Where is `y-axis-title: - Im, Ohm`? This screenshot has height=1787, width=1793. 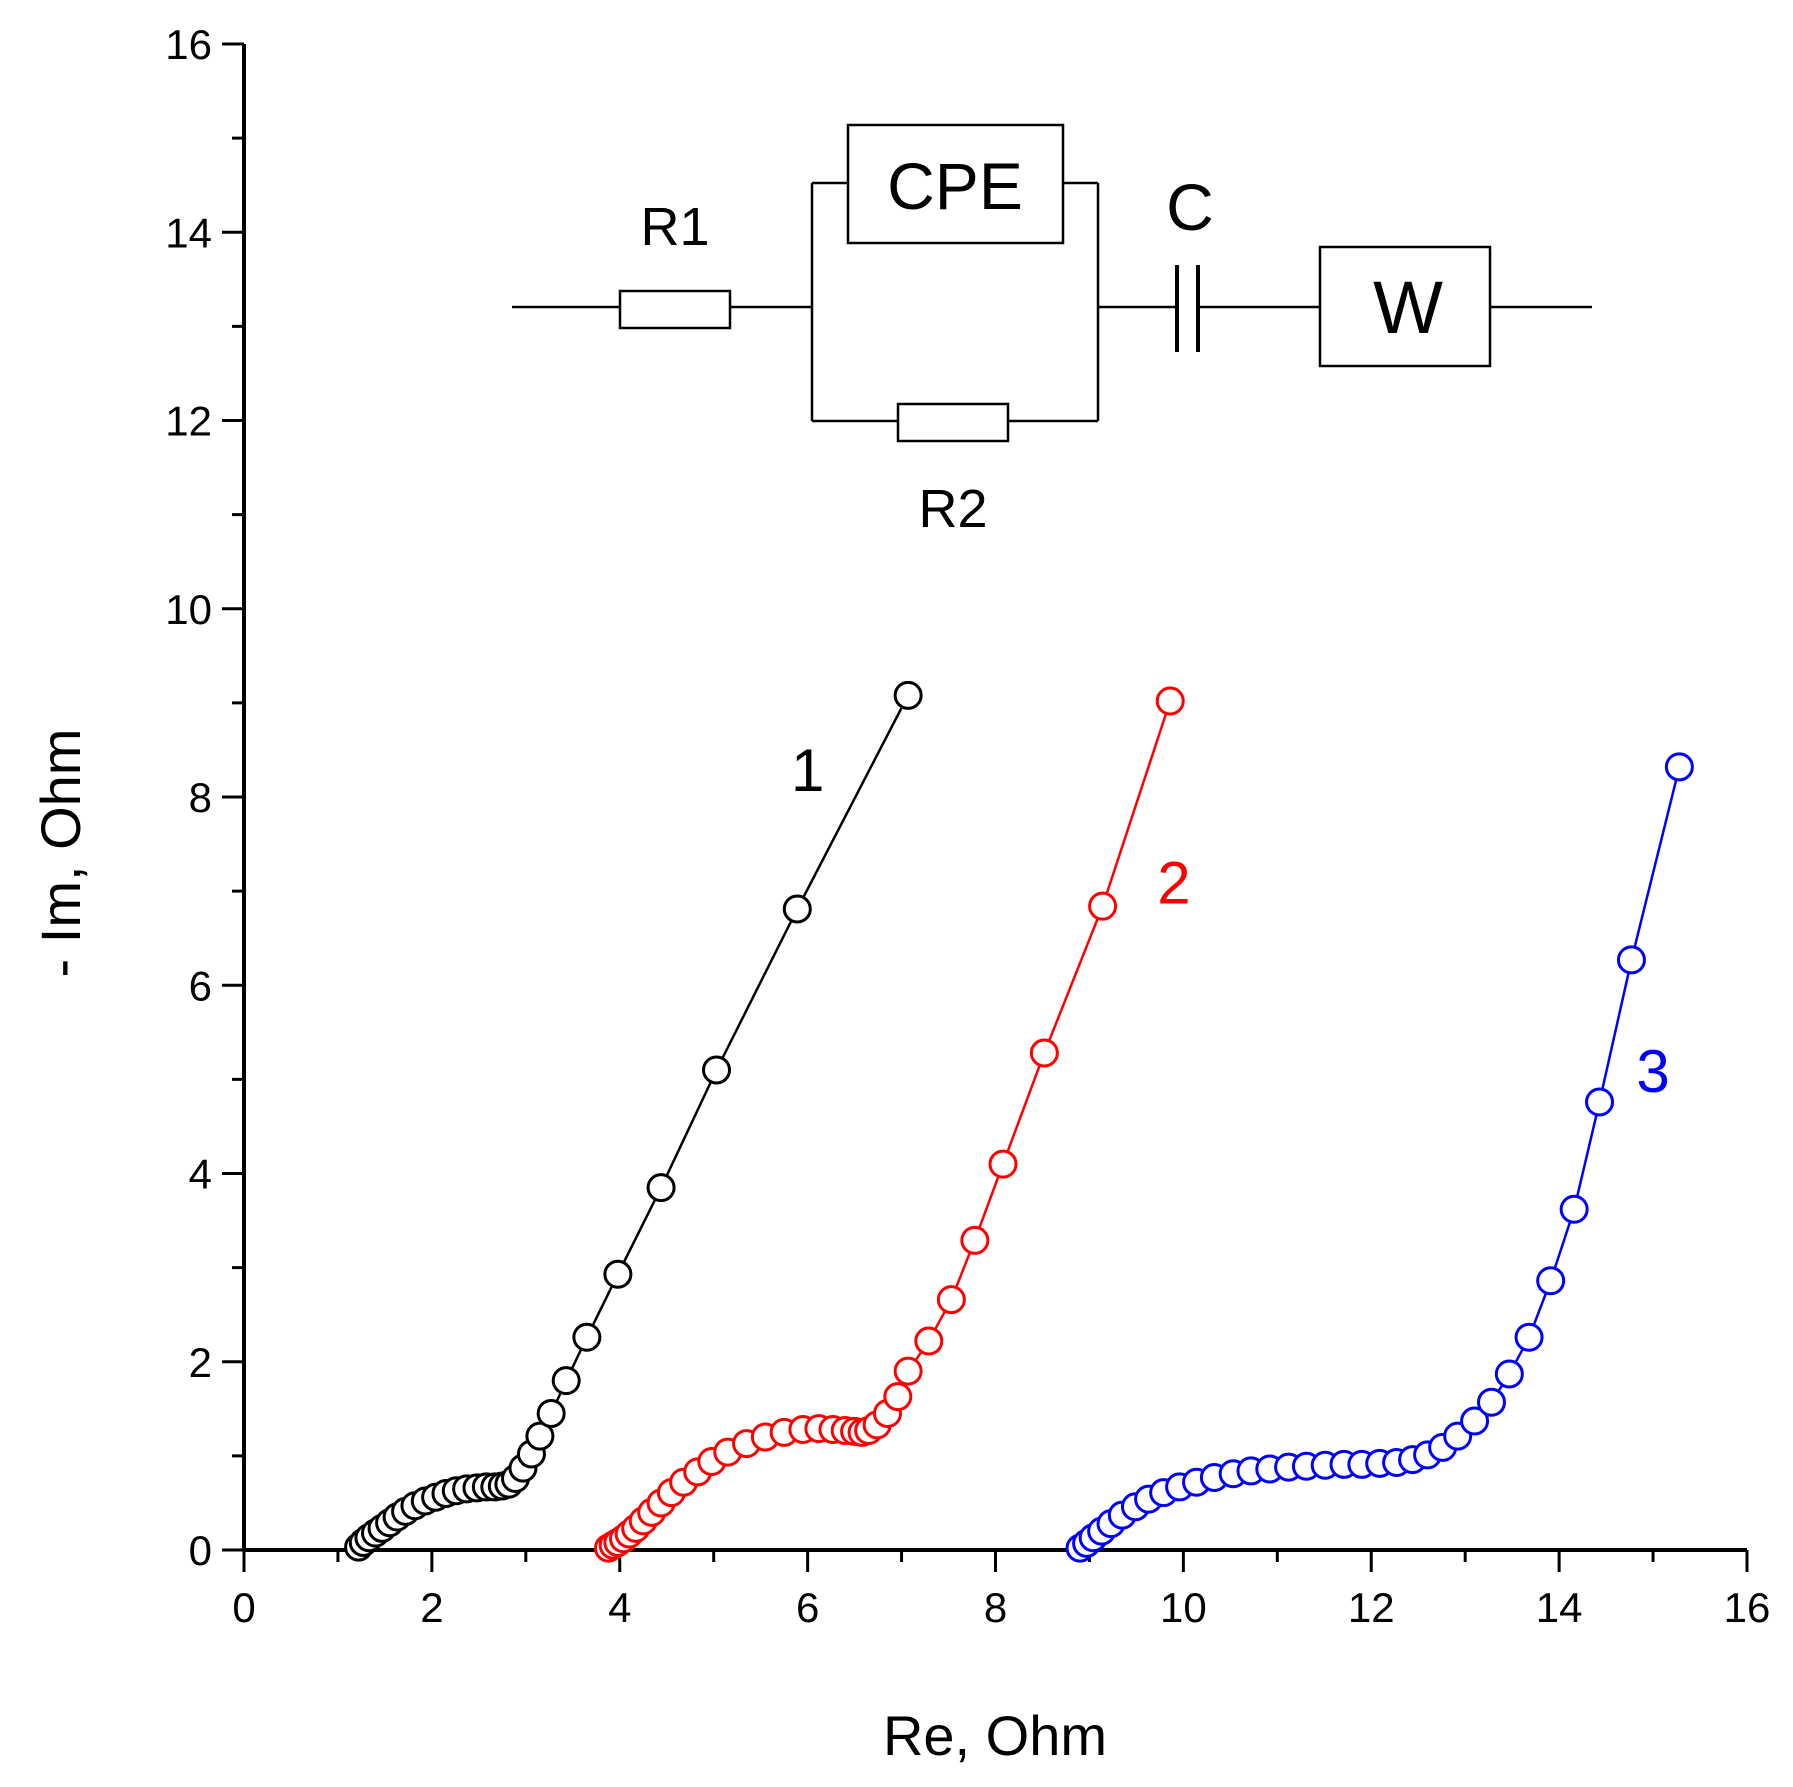
y-axis-title: - Im, Ohm is located at coordinates (60, 853).